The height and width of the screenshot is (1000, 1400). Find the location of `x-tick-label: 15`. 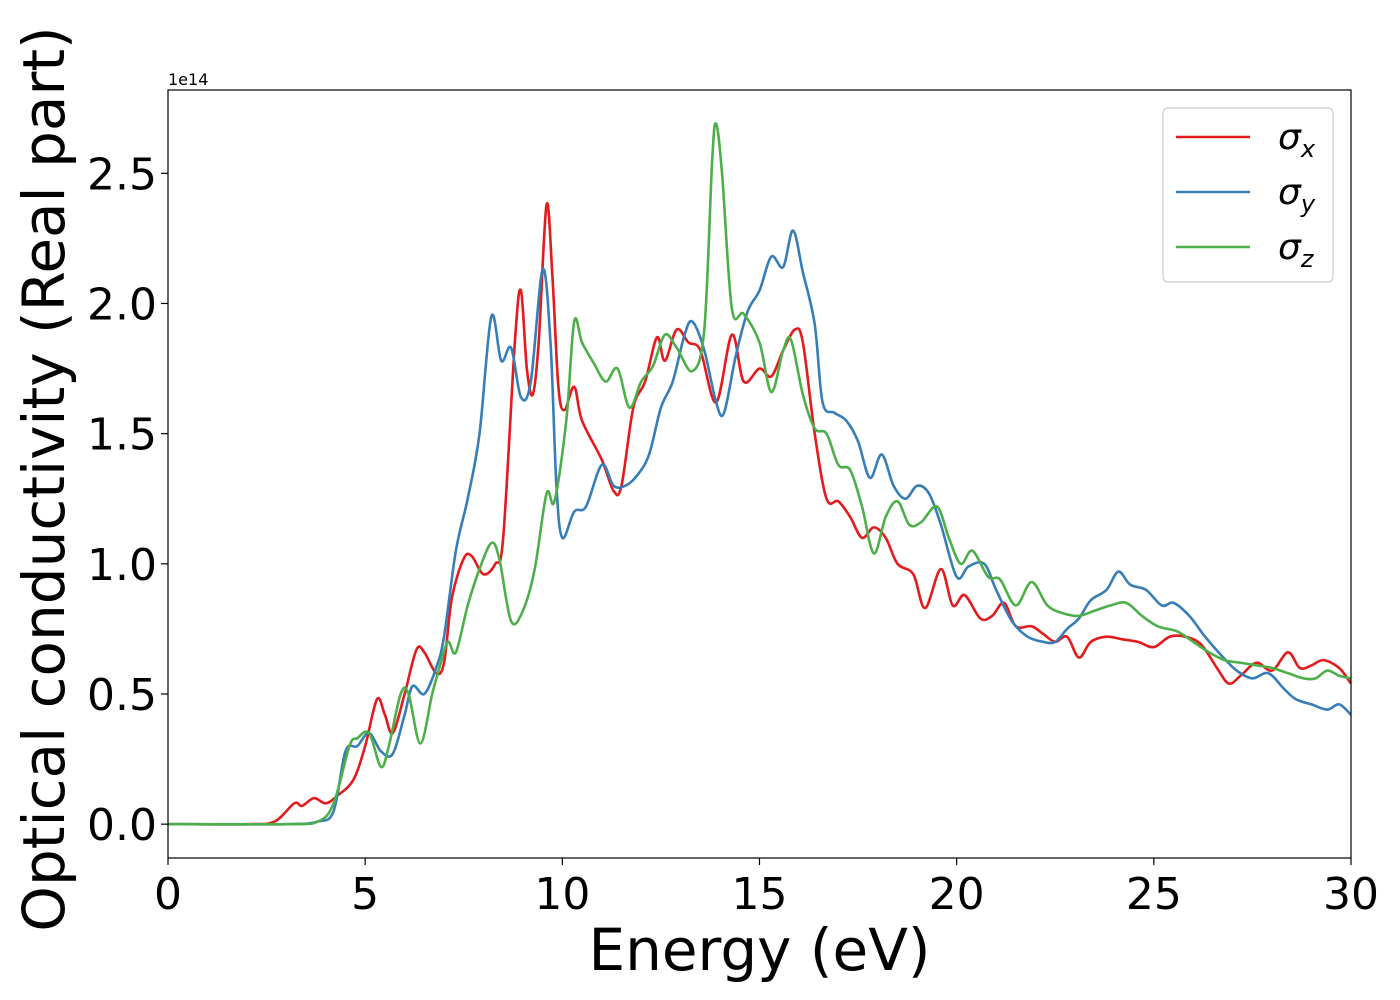

x-tick-label: 15 is located at coordinates (760, 894).